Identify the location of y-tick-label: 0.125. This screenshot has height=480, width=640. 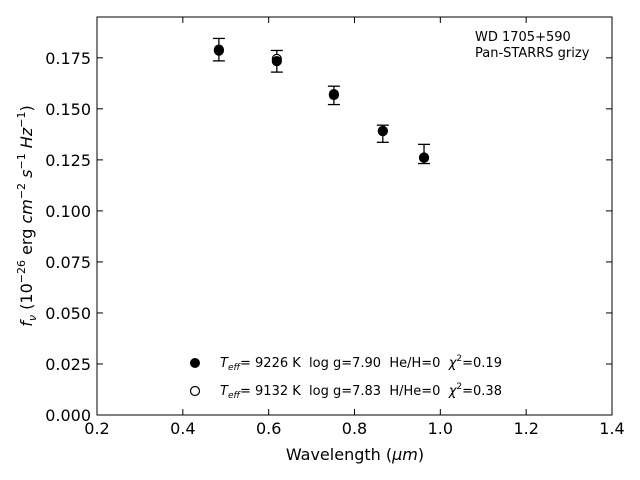
(68, 160).